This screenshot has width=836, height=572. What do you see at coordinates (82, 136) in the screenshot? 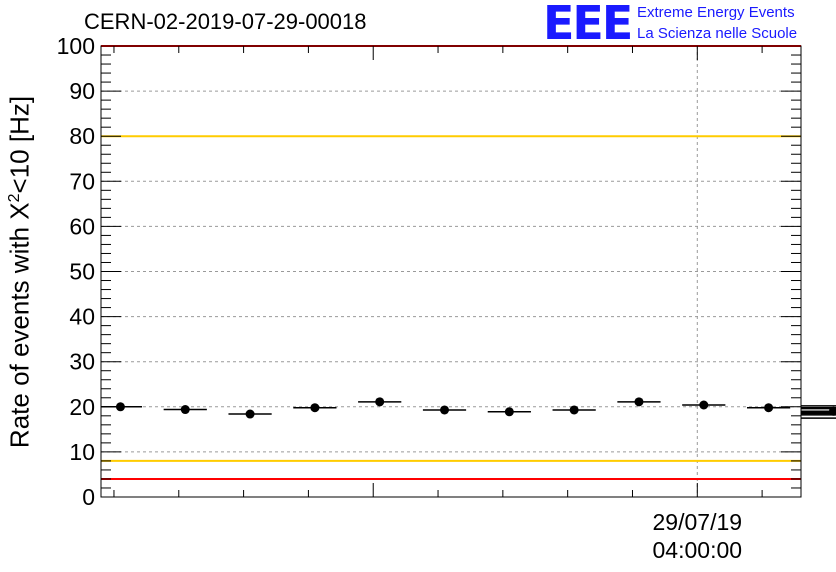
I see `y-tick-label: 80` at bounding box center [82, 136].